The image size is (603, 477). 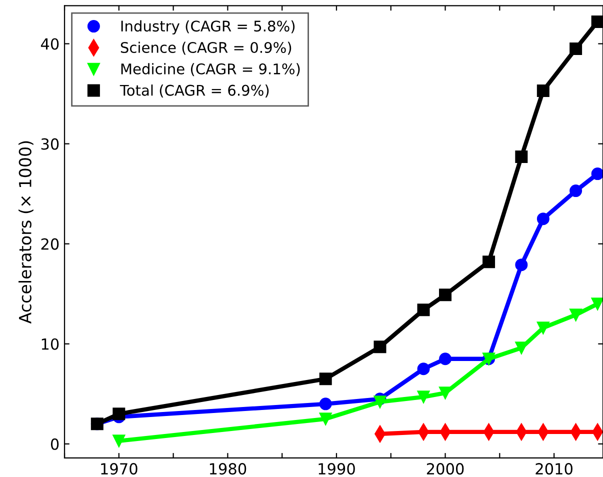 I want to click on x-tick-label: 1990, so click(x=336, y=469).